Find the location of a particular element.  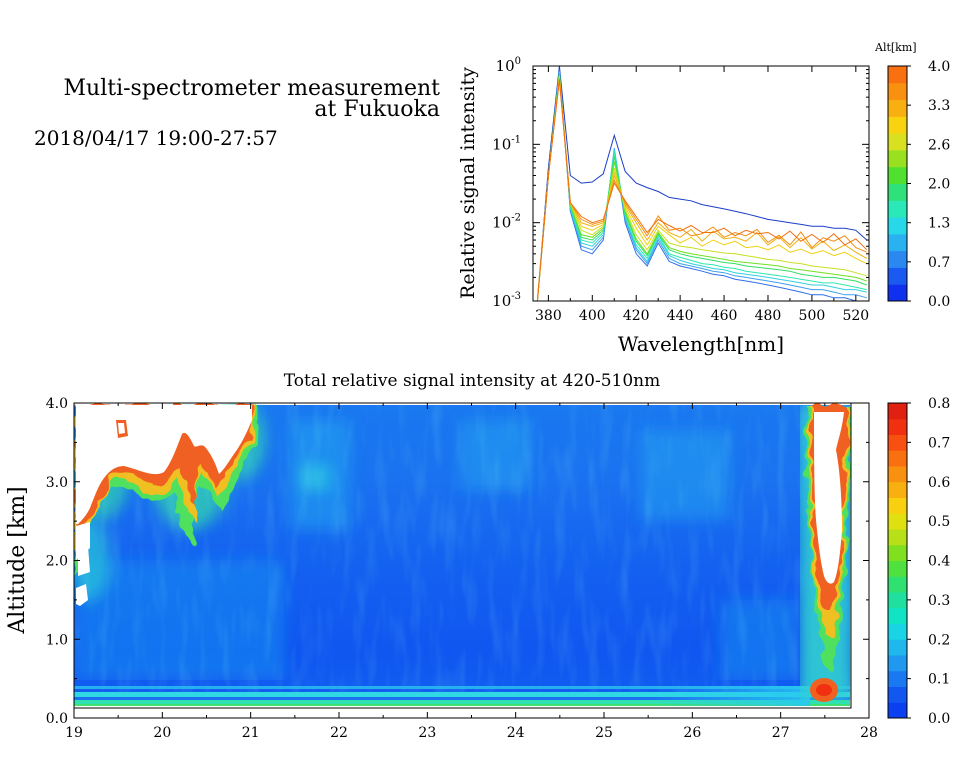

spectrum-x-tick-label: 520 is located at coordinates (855, 316).